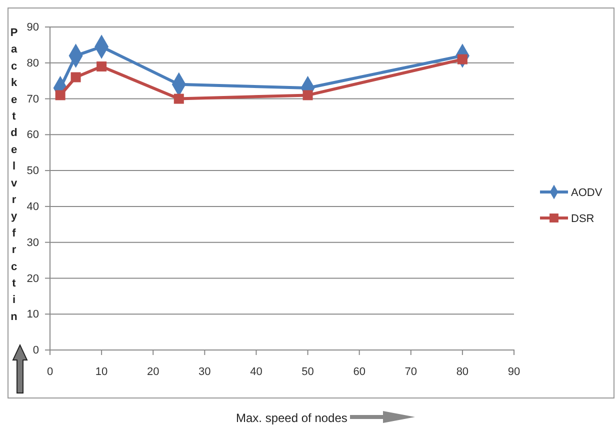 This screenshot has width=616, height=428. What do you see at coordinates (35, 350) in the screenshot?
I see `y-tick-label: 0` at bounding box center [35, 350].